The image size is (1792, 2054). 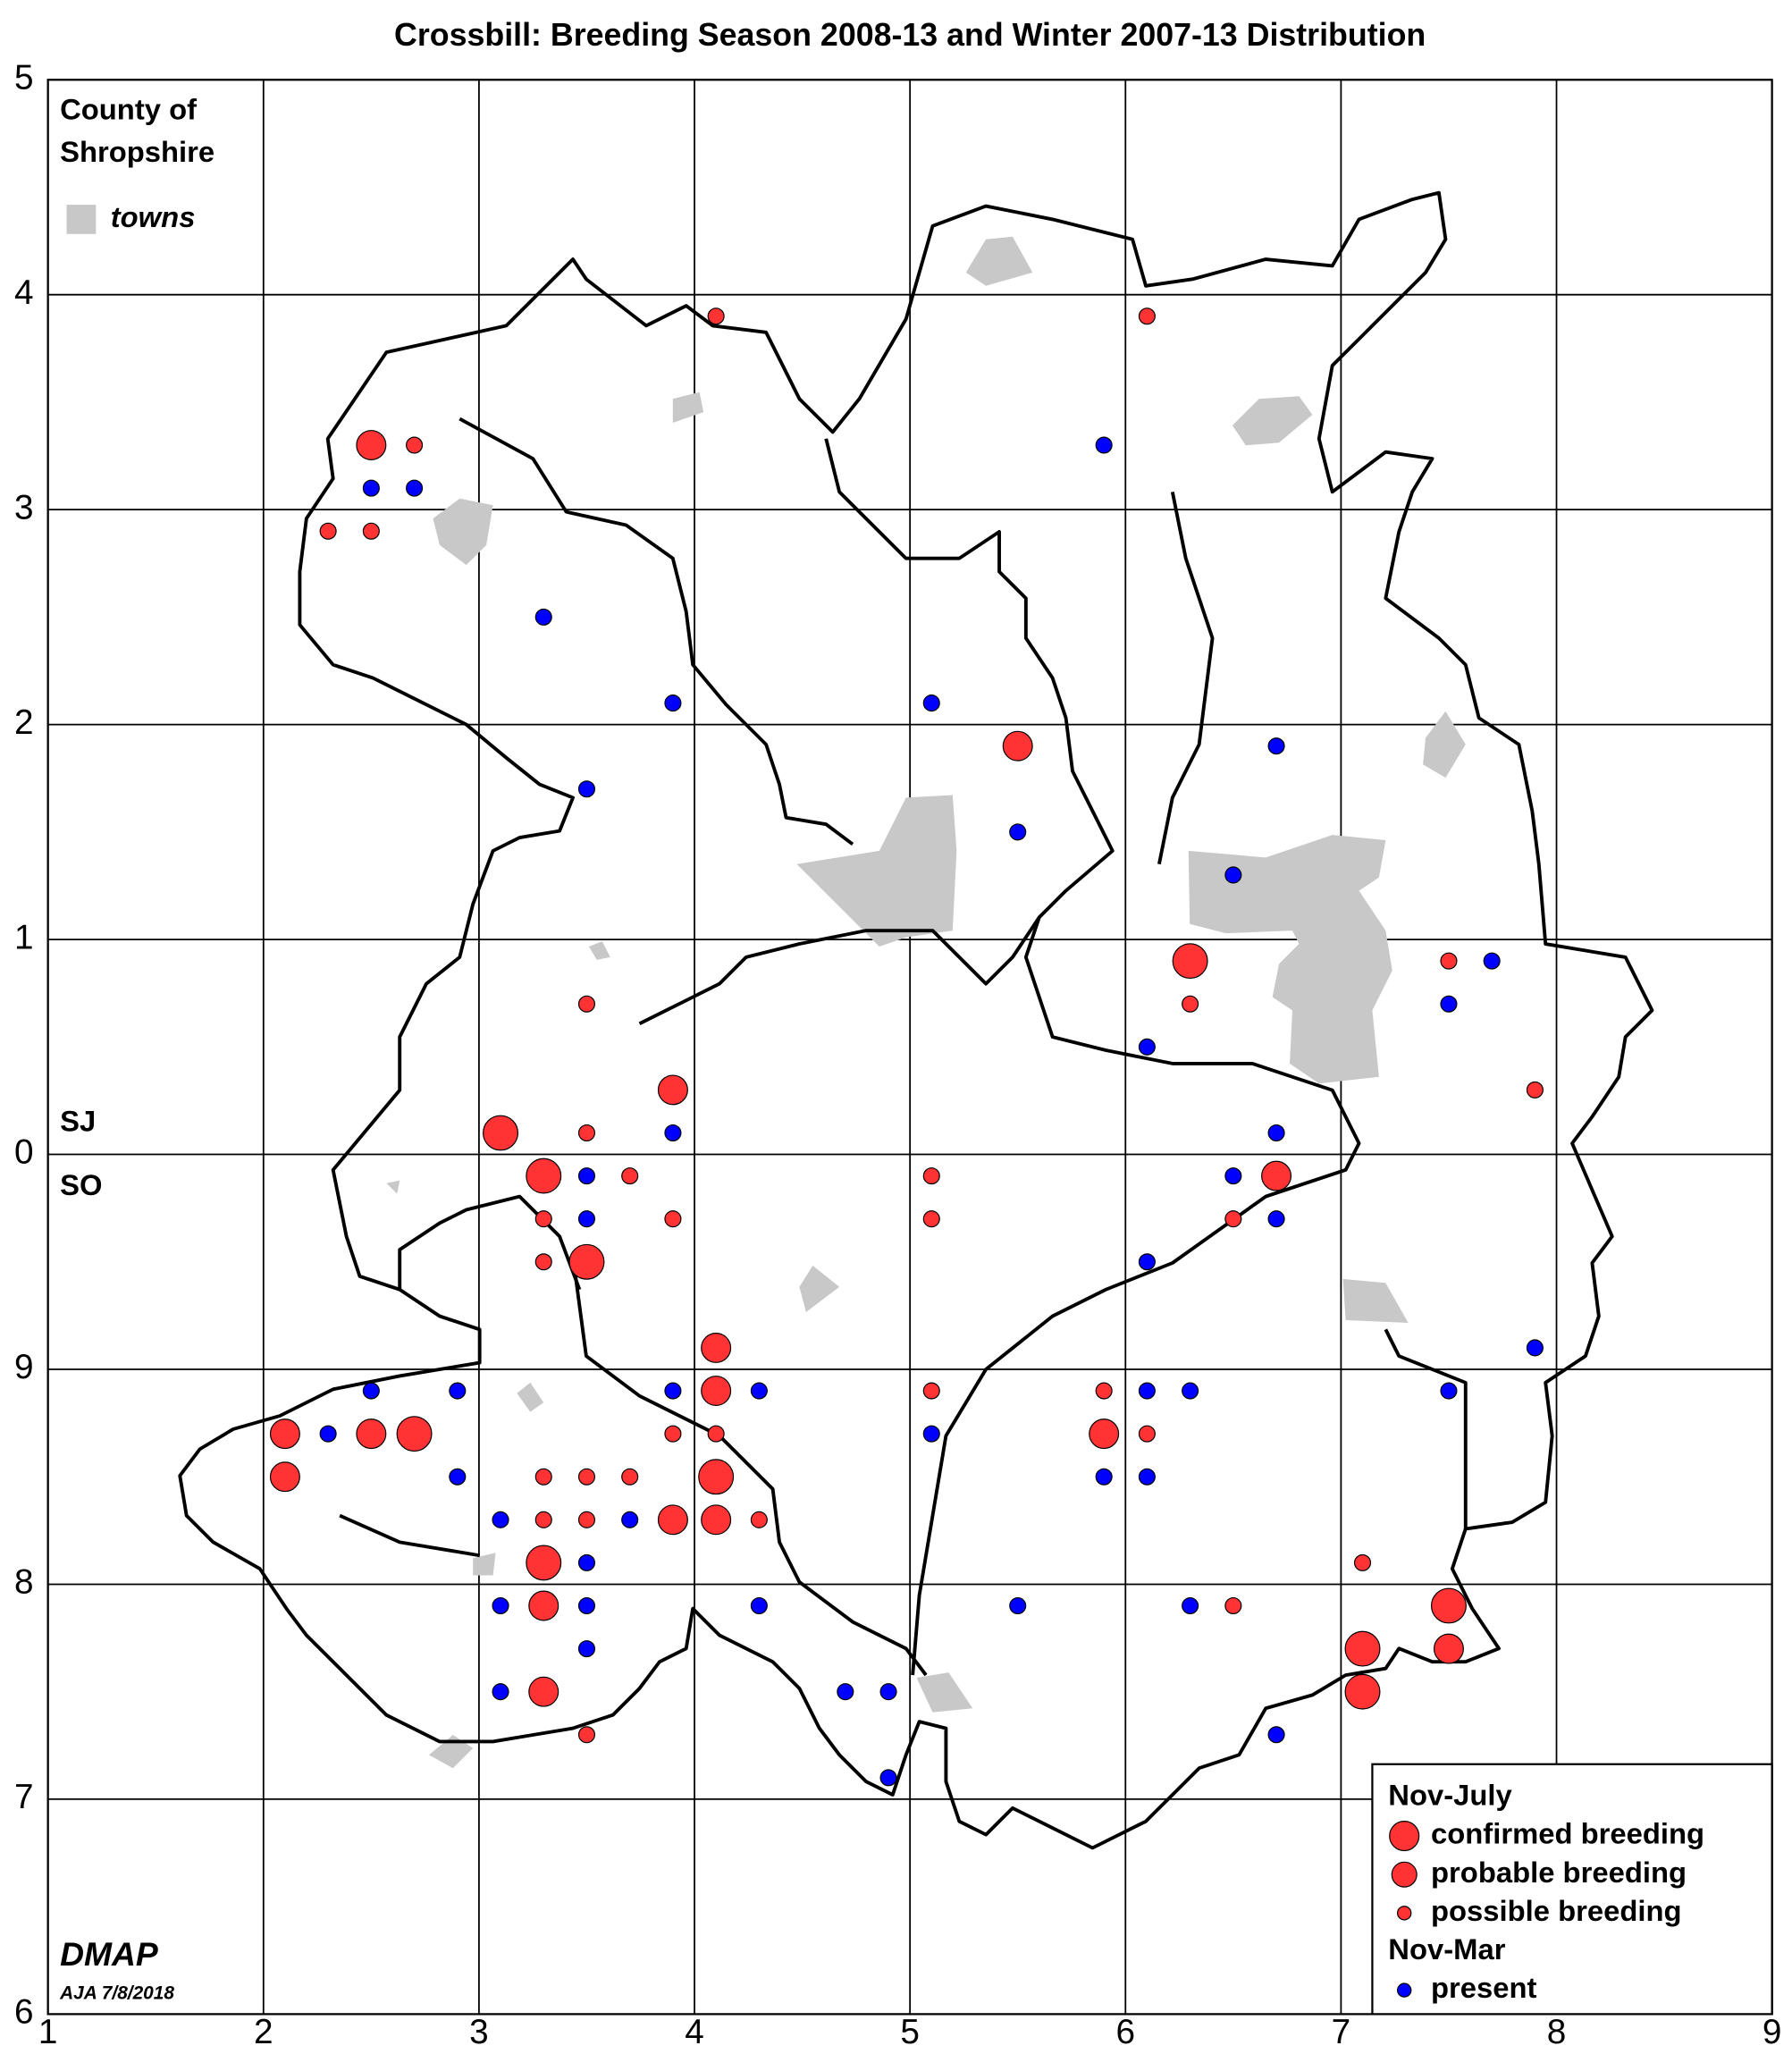 I want to click on x-tick-label: 9, so click(x=1773, y=2032).